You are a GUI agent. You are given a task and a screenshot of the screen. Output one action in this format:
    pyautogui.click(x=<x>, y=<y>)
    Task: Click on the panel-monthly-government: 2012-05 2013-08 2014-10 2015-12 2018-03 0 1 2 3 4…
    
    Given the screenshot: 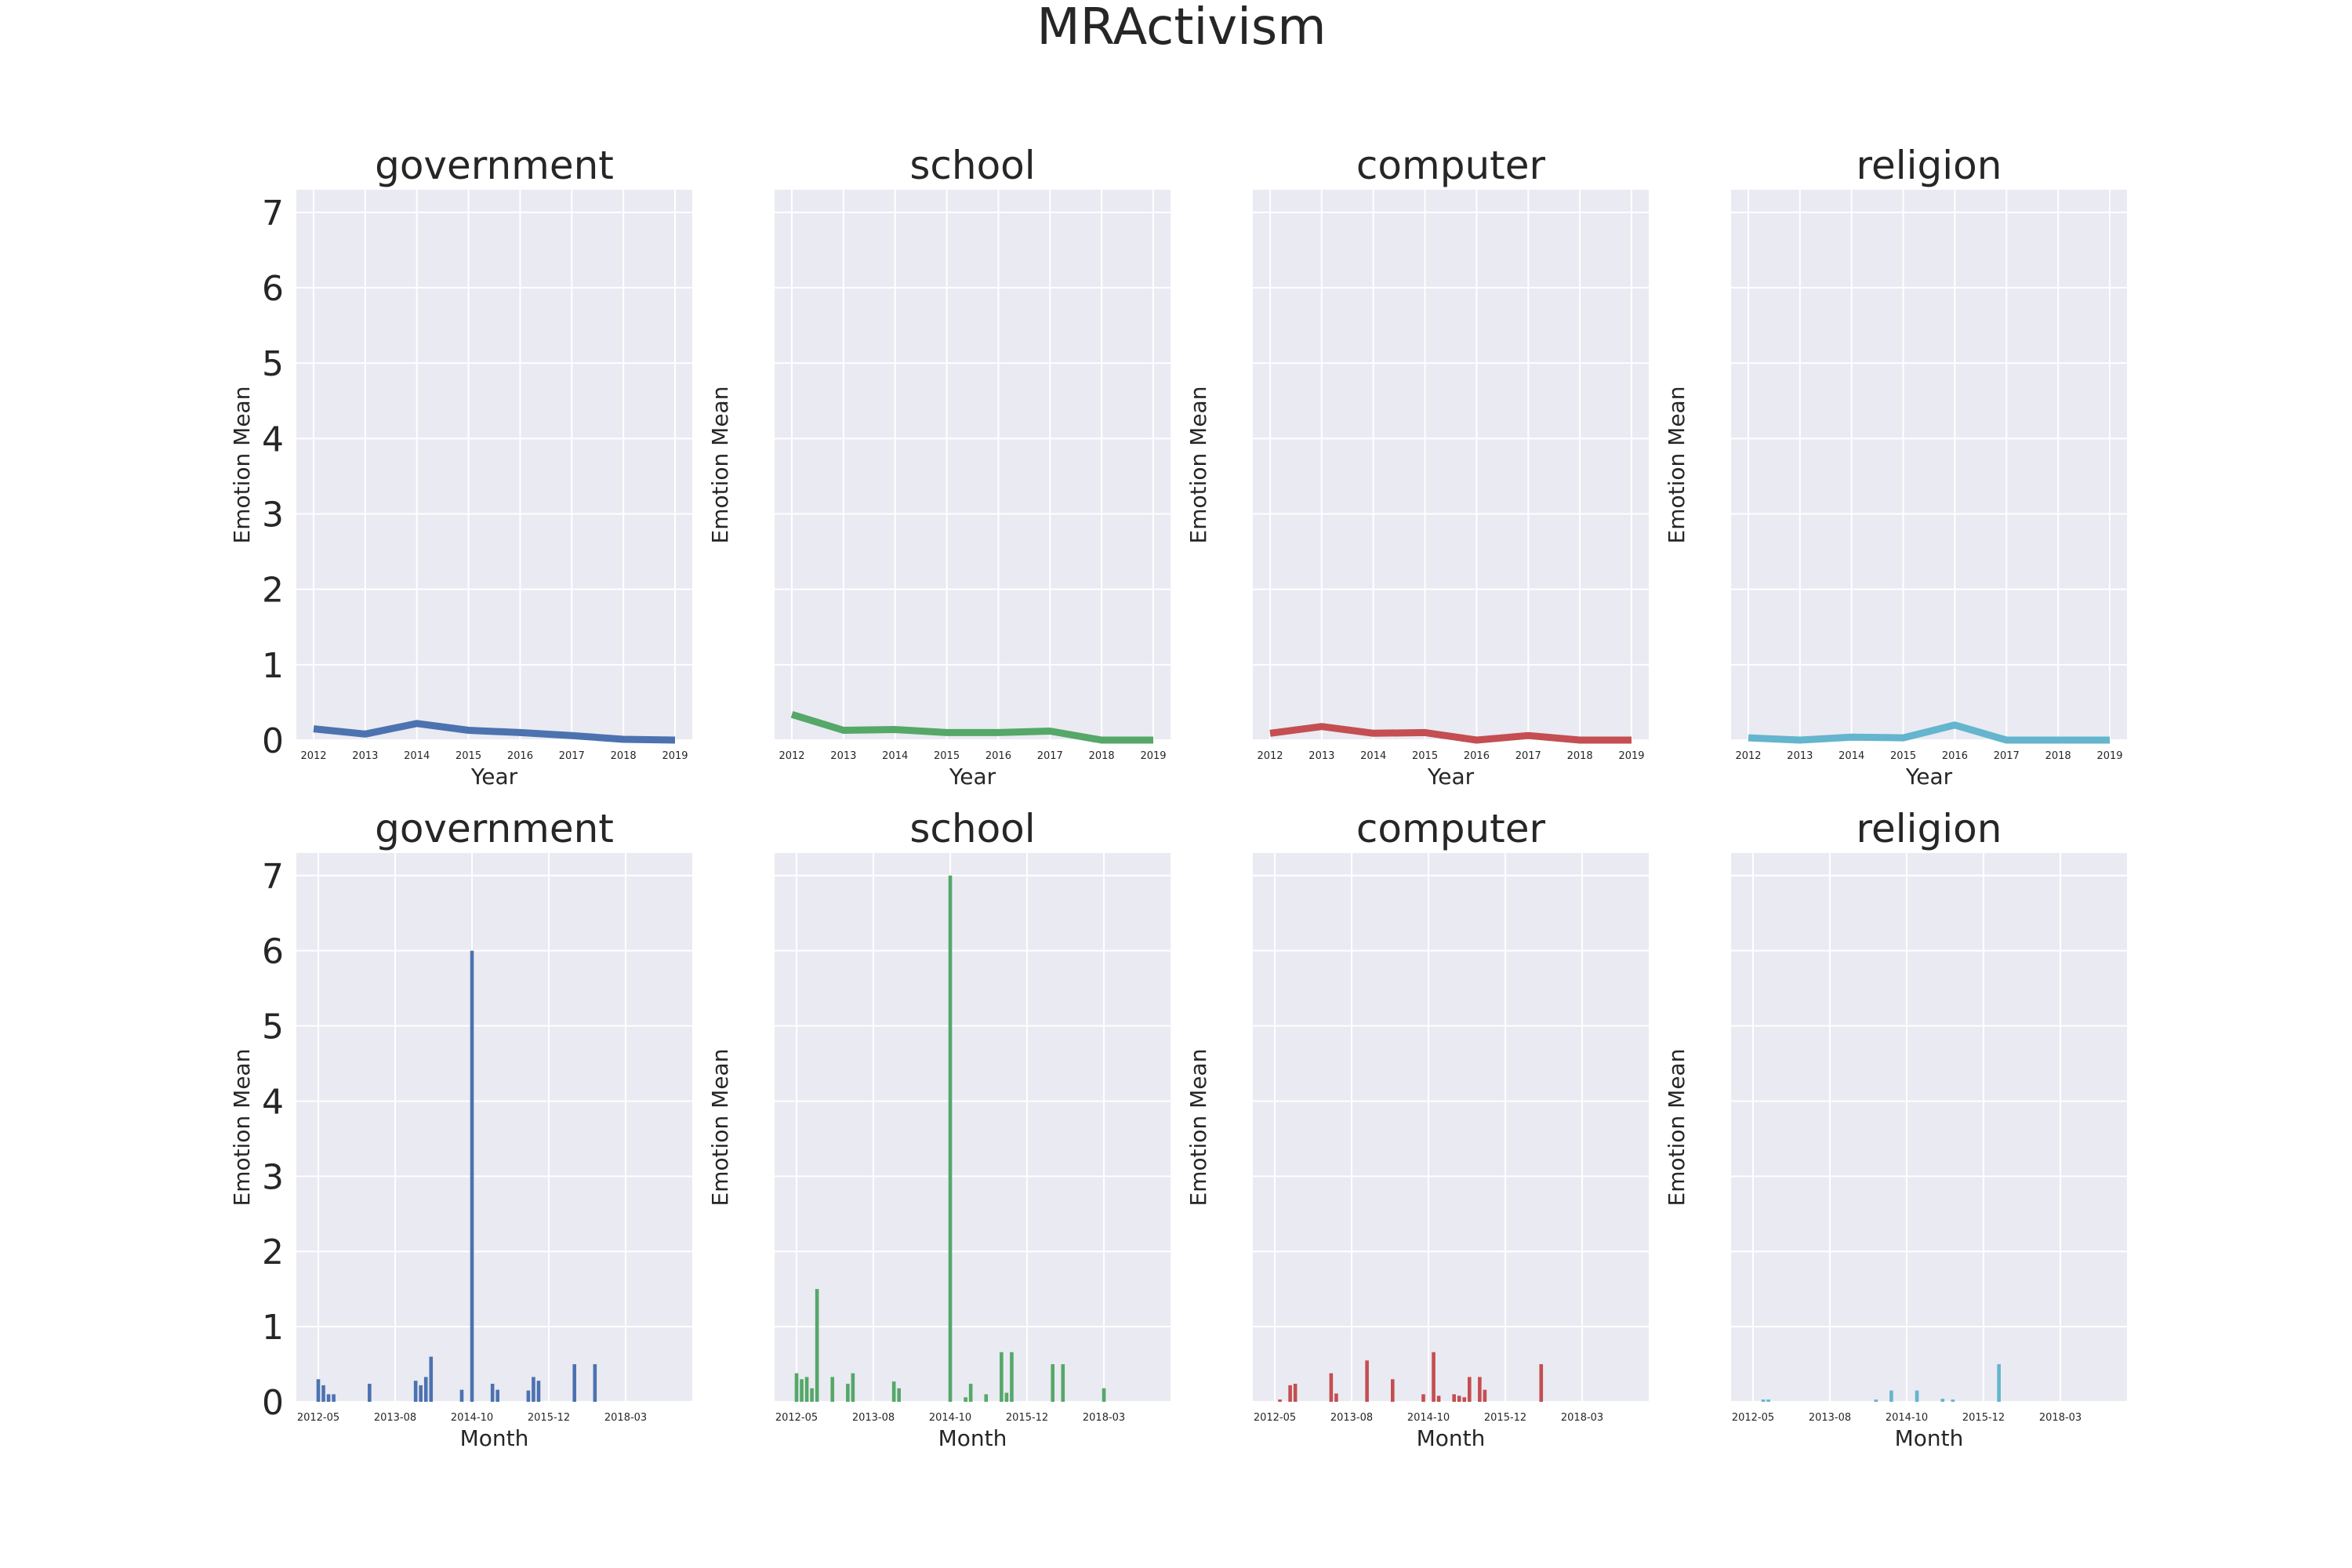 What is the action you would take?
    pyautogui.click(x=460, y=1128)
    